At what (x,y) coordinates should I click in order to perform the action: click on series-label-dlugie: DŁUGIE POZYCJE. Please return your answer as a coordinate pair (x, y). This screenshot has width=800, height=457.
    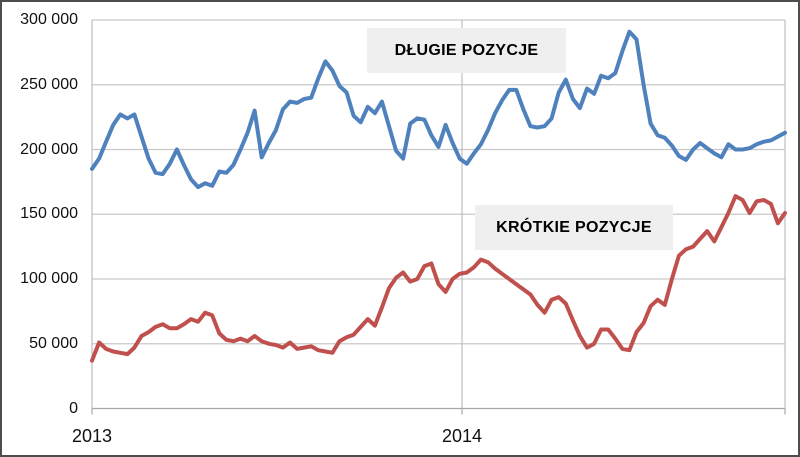
    Looking at the image, I should click on (466, 50).